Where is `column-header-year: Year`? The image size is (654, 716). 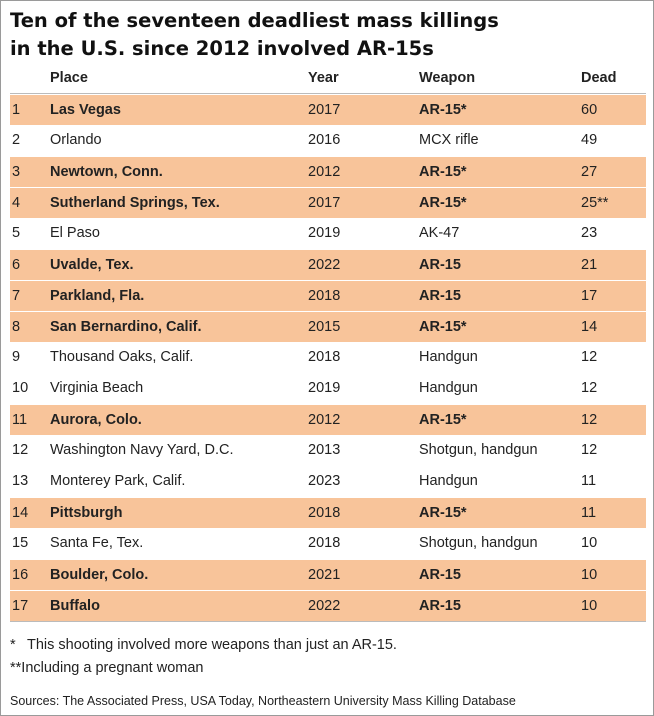
column-header-year: Year is located at coordinates (323, 78).